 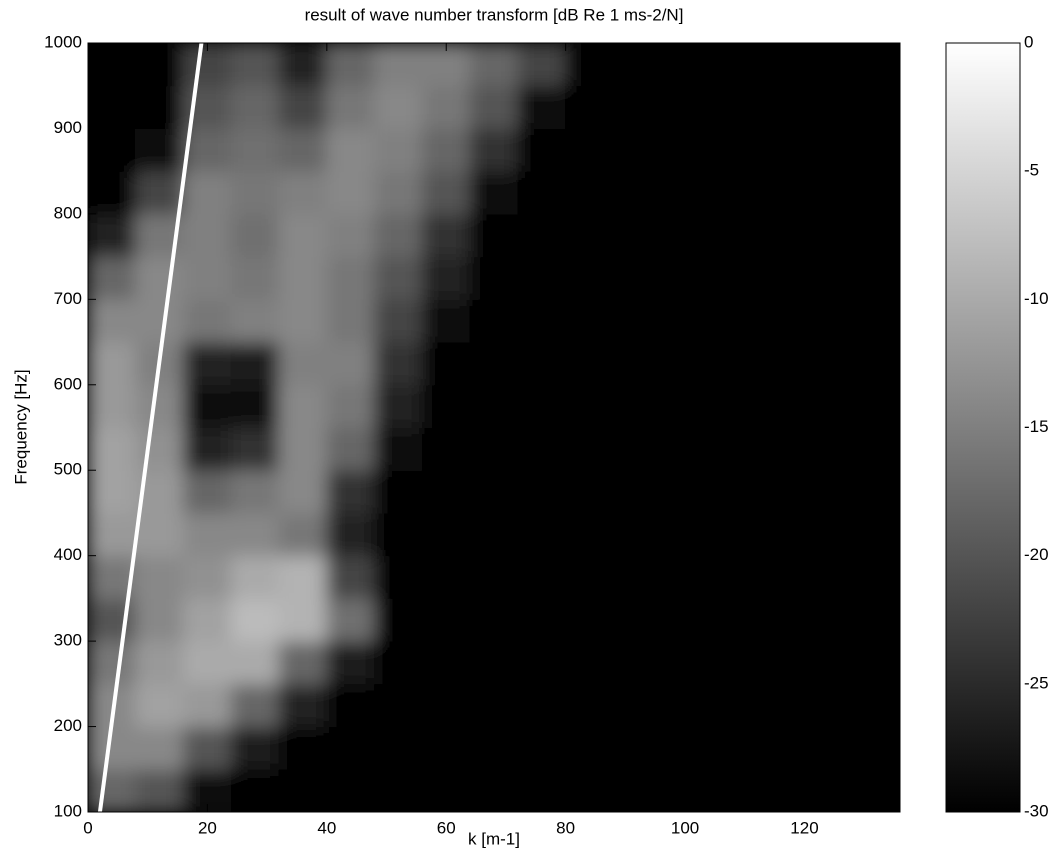 I want to click on x-tick-label: 0, so click(x=87, y=827).